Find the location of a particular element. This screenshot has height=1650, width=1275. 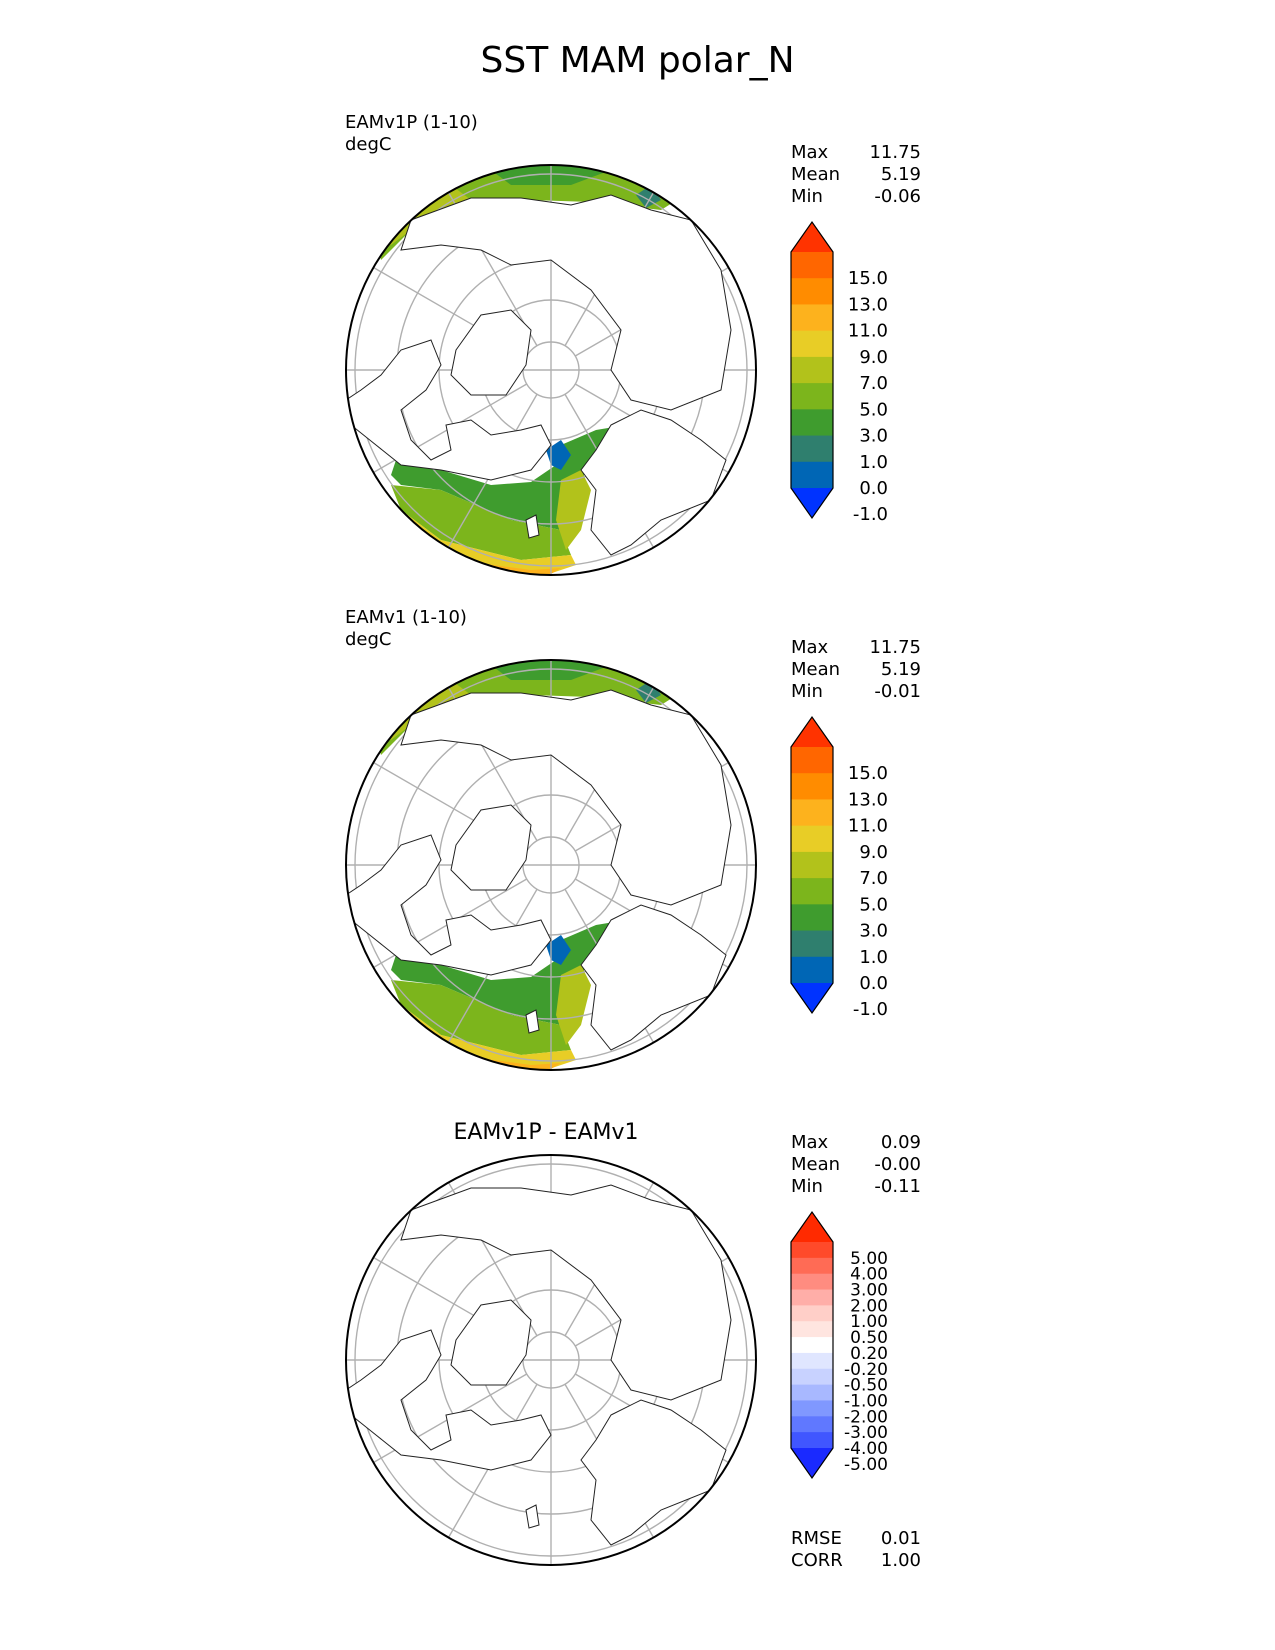

colorbar-tick-label: 13.0 is located at coordinates (868, 799).